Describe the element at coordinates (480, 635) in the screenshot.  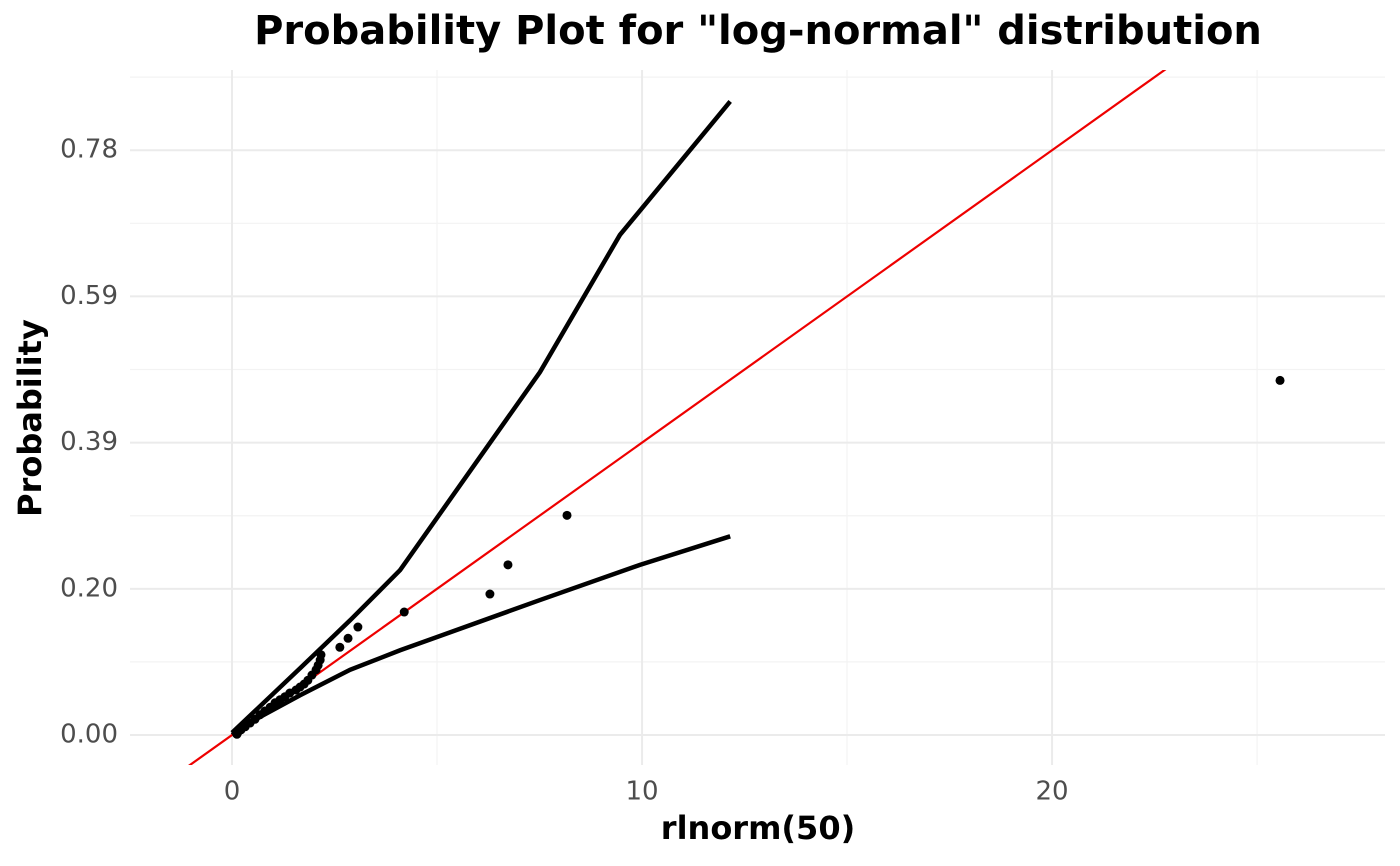
I see `confidence-band` at that location.